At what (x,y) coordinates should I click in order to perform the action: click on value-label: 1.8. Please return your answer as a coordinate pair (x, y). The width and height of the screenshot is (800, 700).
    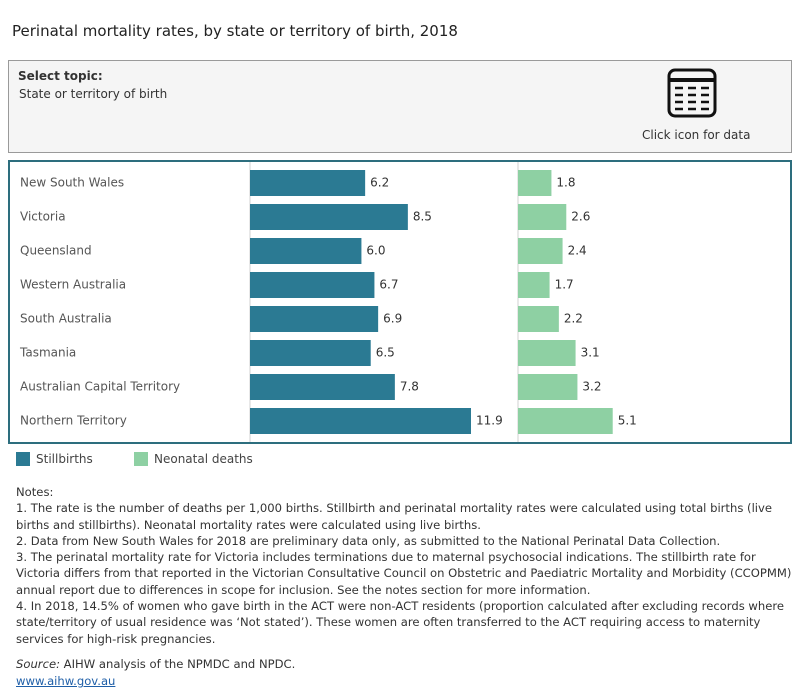
    Looking at the image, I should click on (565, 183).